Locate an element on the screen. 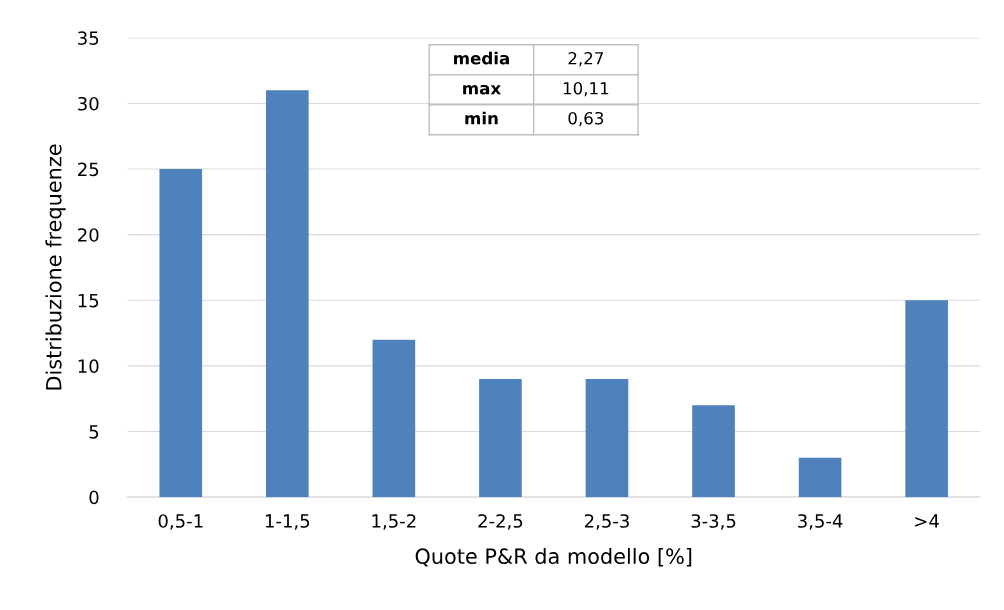 Image resolution: width=1004 pixels, height=610 pixels. y-tick-label: 0 is located at coordinates (94, 497).